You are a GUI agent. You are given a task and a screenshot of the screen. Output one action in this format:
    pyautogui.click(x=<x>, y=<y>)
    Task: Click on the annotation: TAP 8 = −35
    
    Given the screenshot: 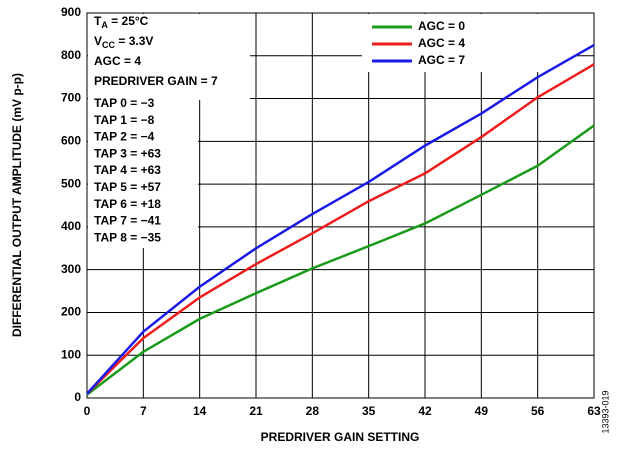 What is the action you would take?
    pyautogui.click(x=127, y=238)
    